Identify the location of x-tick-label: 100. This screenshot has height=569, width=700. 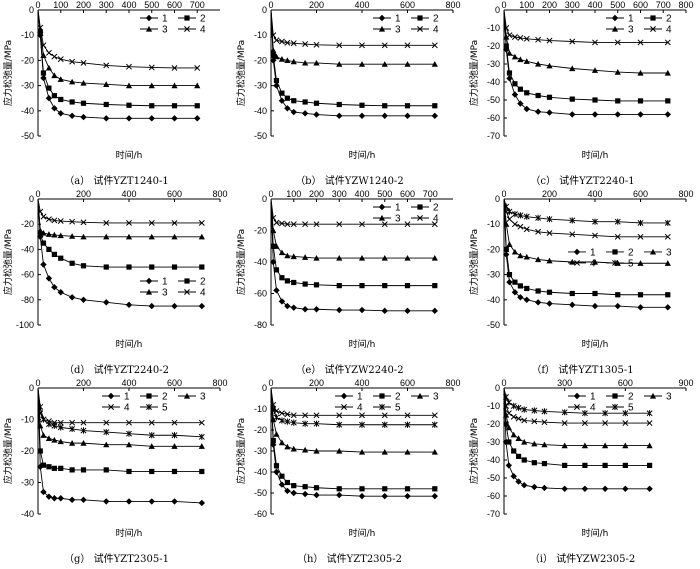
(293, 194).